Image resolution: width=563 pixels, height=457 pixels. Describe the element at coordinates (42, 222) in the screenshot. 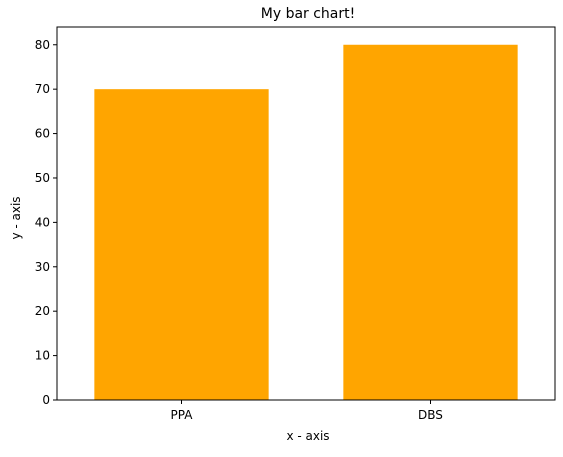

I see `y-tick-label: 40` at that location.